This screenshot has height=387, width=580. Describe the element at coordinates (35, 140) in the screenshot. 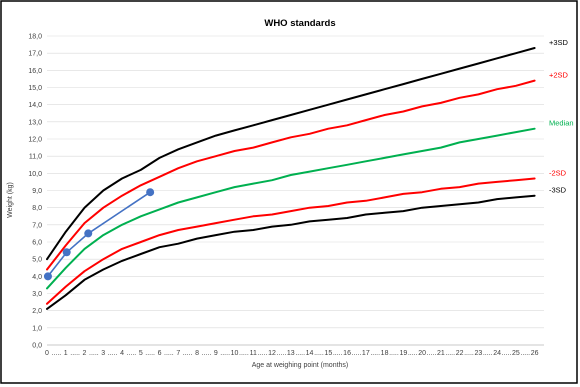

I see `y-tick-label: 12,0` at that location.